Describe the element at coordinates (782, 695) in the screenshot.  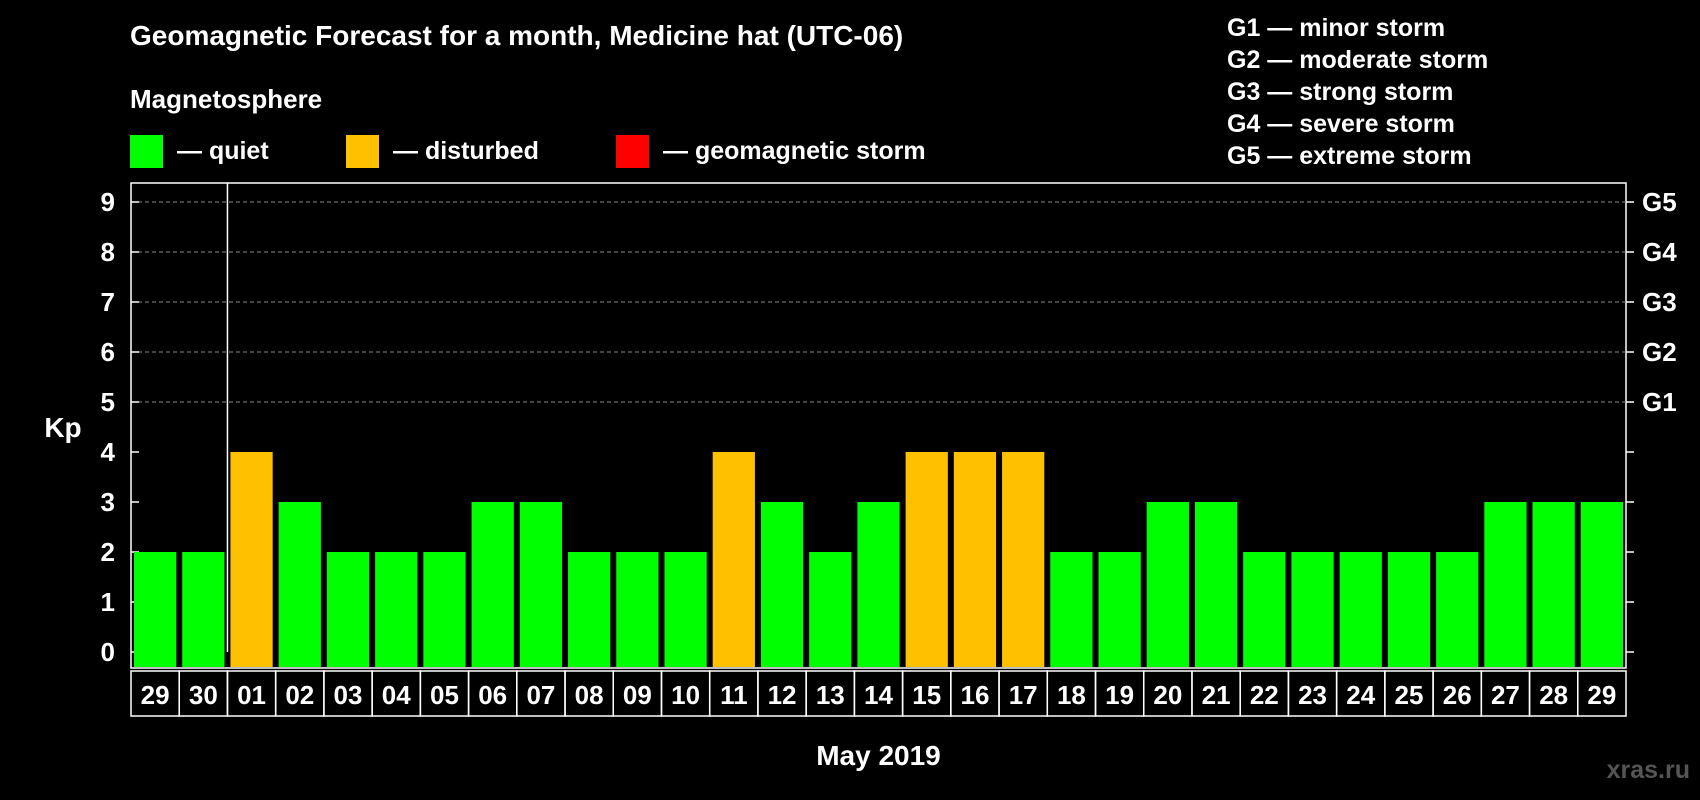
I see `x-tick-label: 12` at that location.